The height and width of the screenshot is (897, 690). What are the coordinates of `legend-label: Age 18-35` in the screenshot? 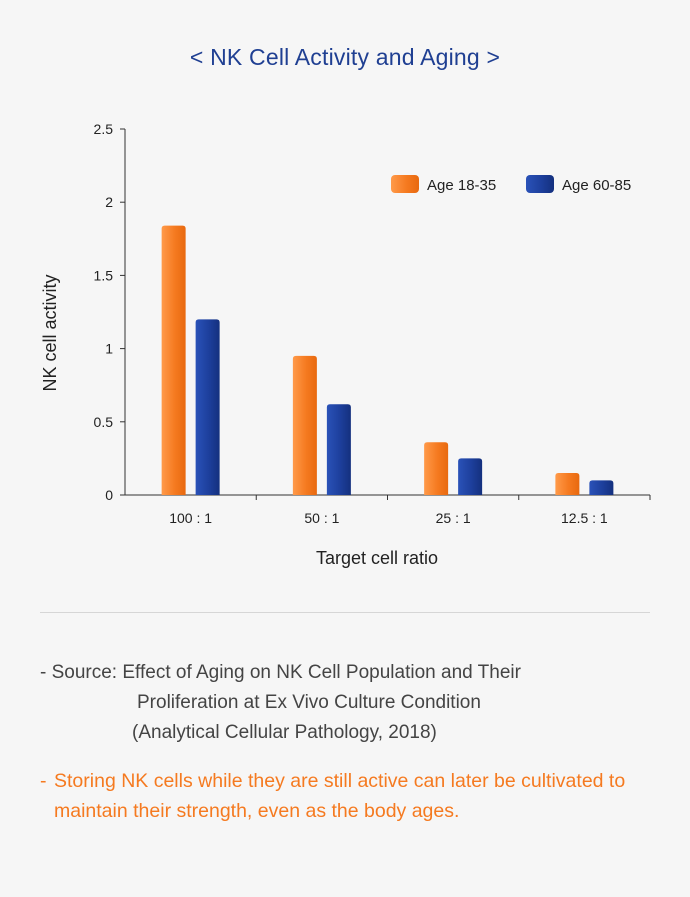 It's located at (461, 185).